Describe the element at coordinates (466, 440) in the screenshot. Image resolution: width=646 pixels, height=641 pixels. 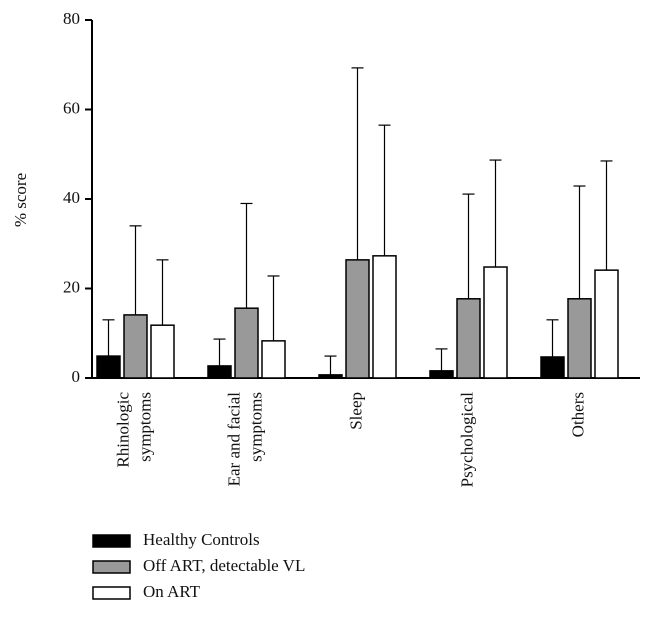
I see `x-tick-label: Psychological` at that location.